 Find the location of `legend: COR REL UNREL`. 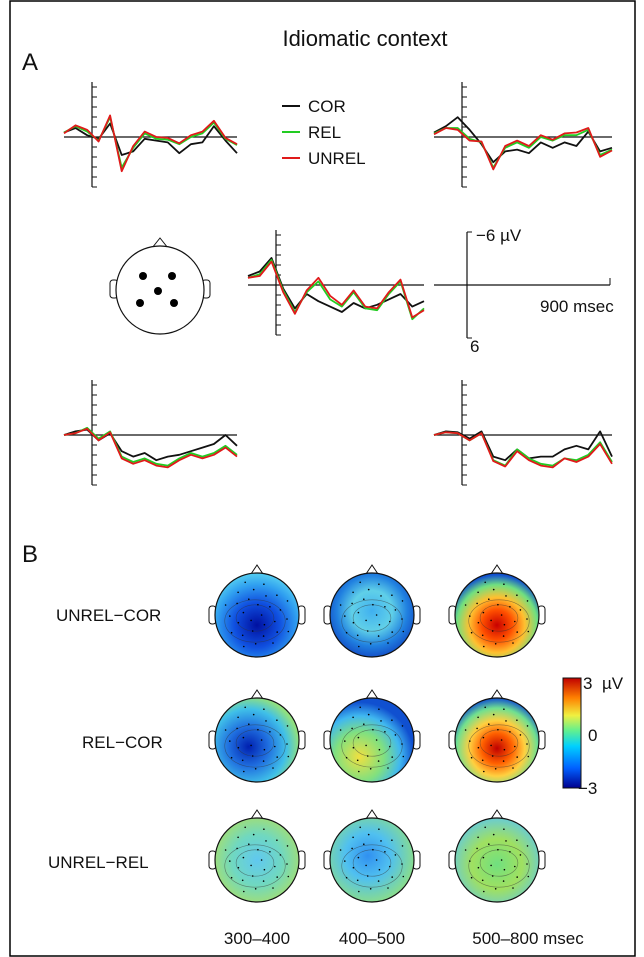

legend: COR REL UNREL is located at coordinates (324, 132).